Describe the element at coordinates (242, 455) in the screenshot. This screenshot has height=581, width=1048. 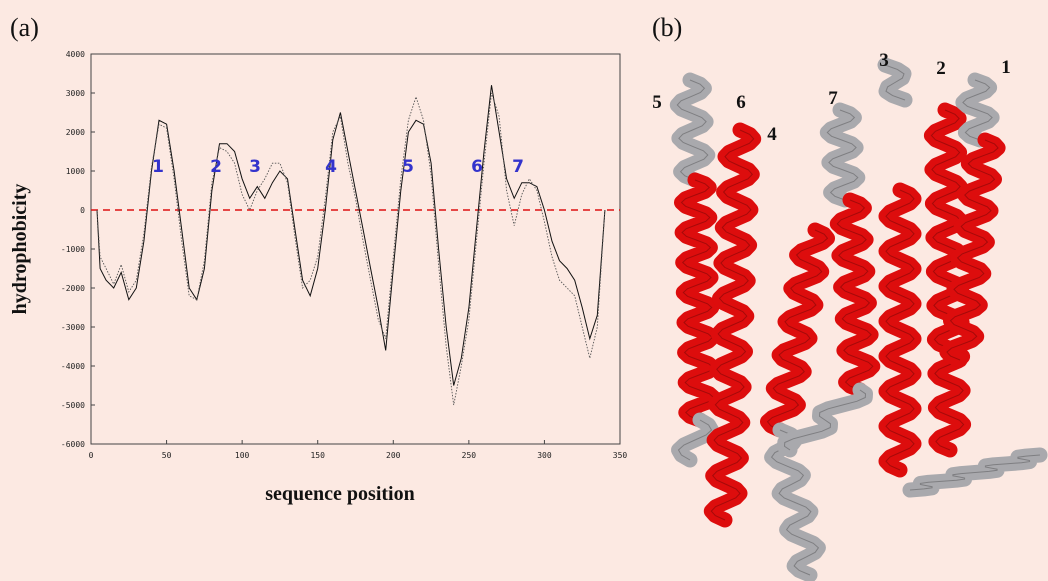
I see `x-tick-label: 100` at that location.